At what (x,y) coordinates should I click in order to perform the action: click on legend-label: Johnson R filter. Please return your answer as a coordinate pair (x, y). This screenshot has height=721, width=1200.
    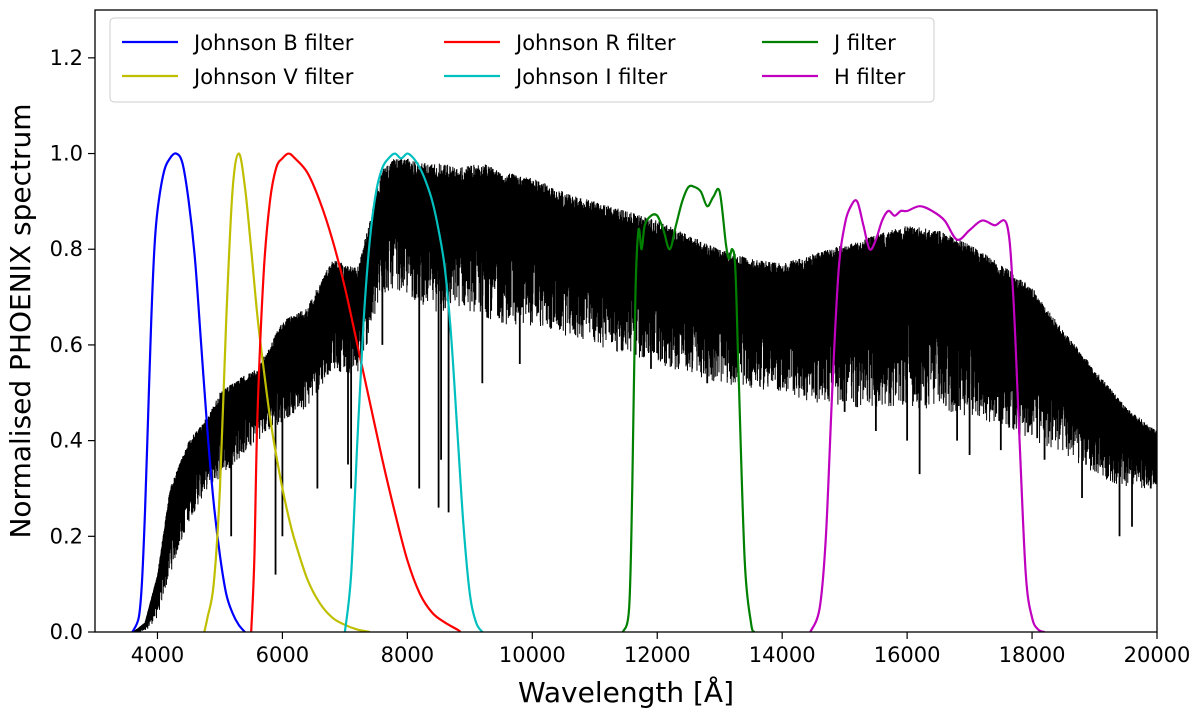
    Looking at the image, I should click on (595, 43).